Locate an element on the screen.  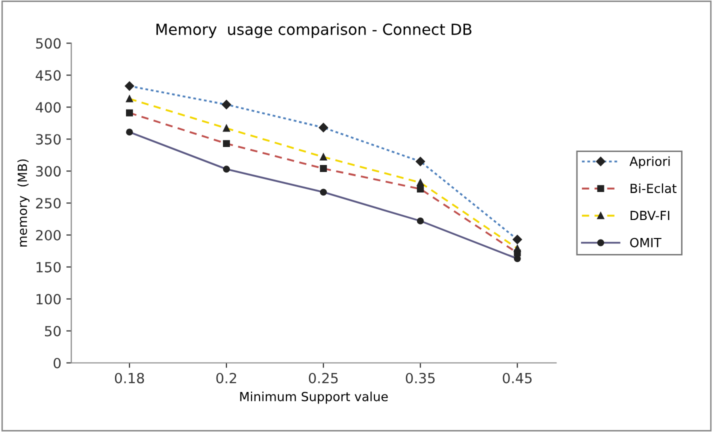
y-tick-label: 500 is located at coordinates (48, 43).